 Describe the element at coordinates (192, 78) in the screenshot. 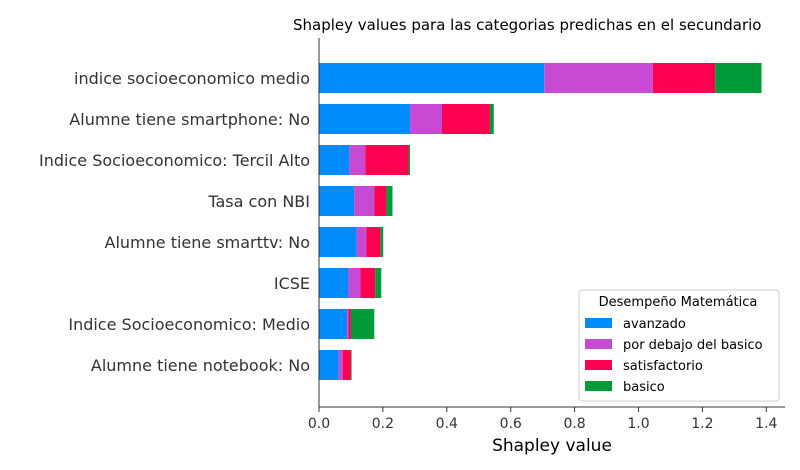

I see `category-label: indice socioeconomico medio` at that location.